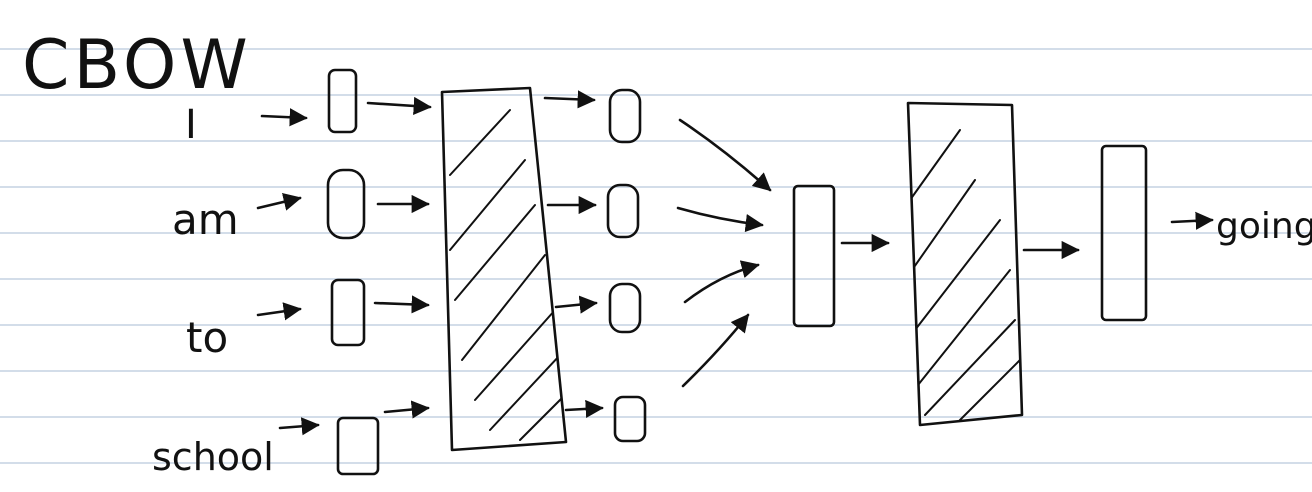 The width and height of the screenshot is (1312, 492). I want to click on onehot-to-embedding-arrows, so click(399, 257).